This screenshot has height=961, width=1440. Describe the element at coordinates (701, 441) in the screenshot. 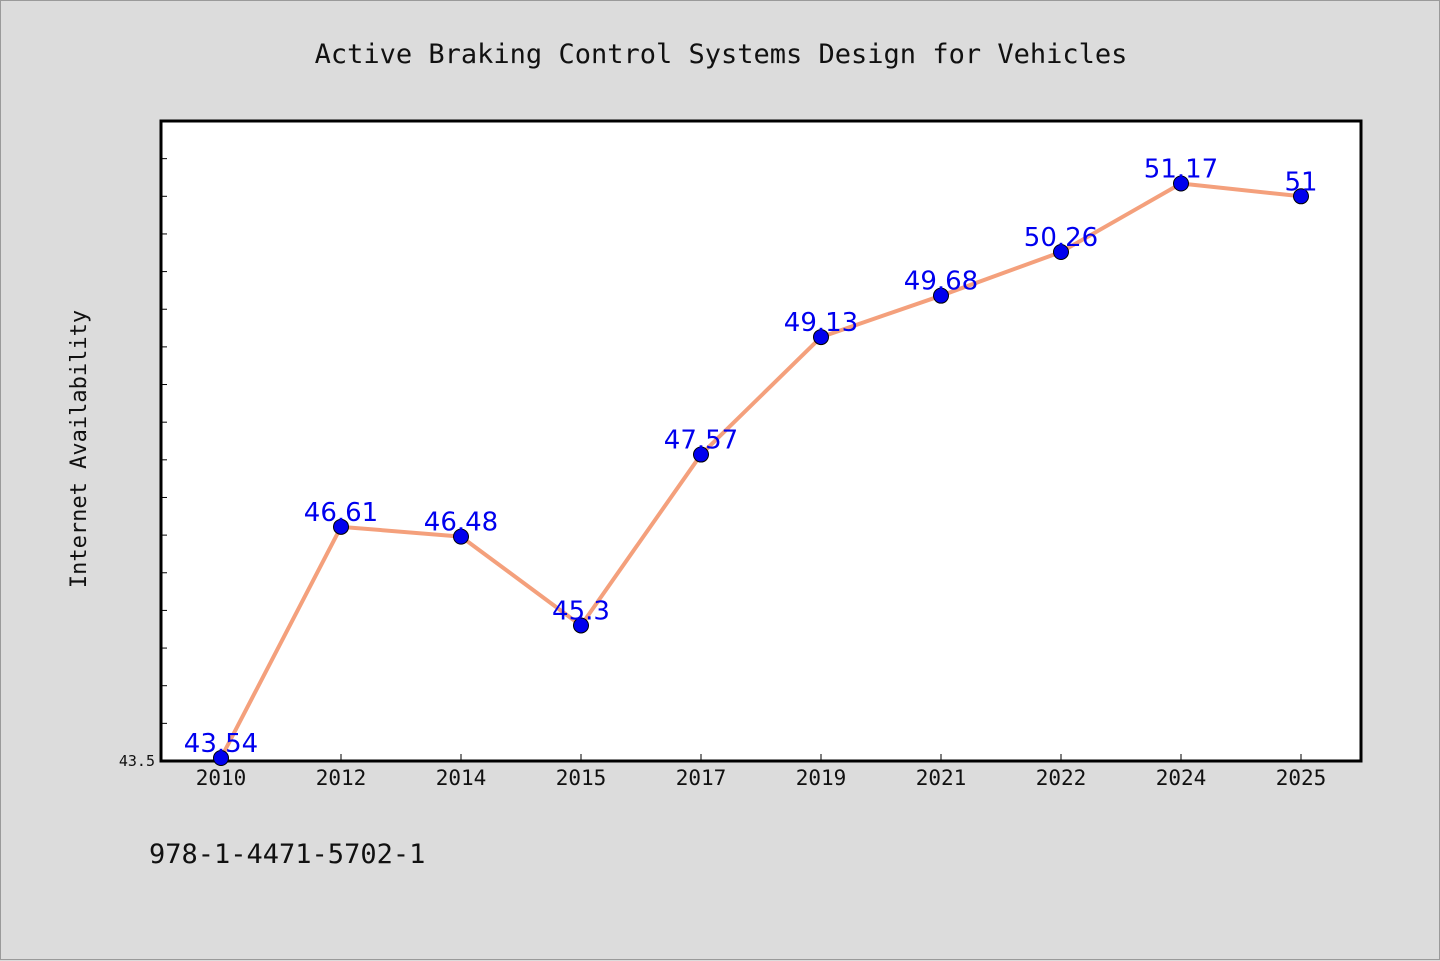

I see `data-label: 47.57` at that location.